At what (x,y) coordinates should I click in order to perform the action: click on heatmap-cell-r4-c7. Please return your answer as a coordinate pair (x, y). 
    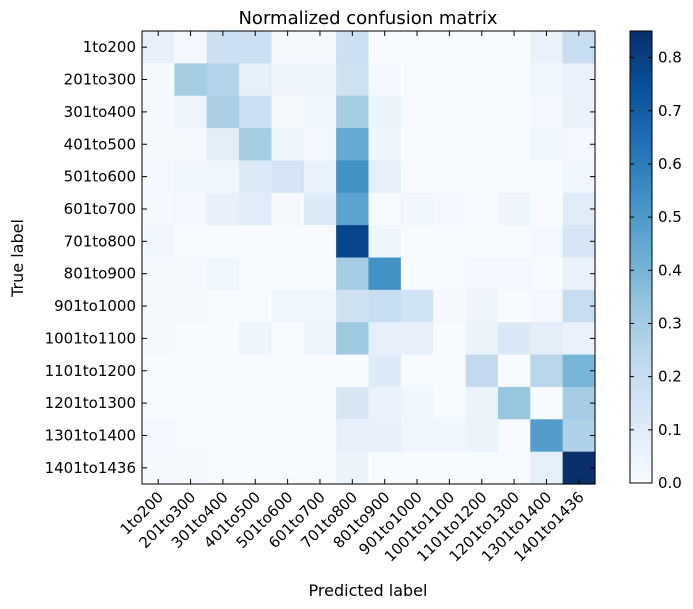
    Looking at the image, I should click on (385, 177).